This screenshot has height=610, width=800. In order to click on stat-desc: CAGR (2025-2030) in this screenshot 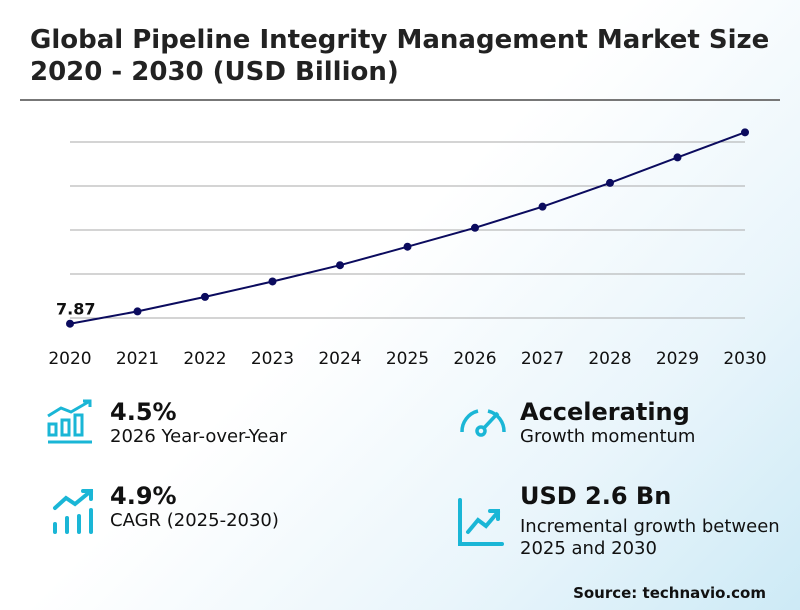, I will do `click(194, 520)`.